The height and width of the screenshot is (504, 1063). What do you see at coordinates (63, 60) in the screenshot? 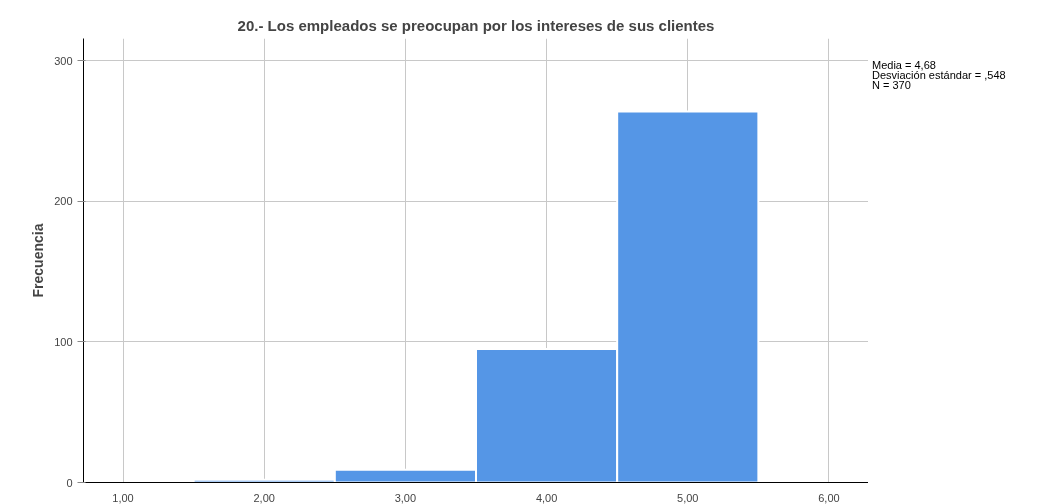
I see `y-tick-label: 300` at bounding box center [63, 60].